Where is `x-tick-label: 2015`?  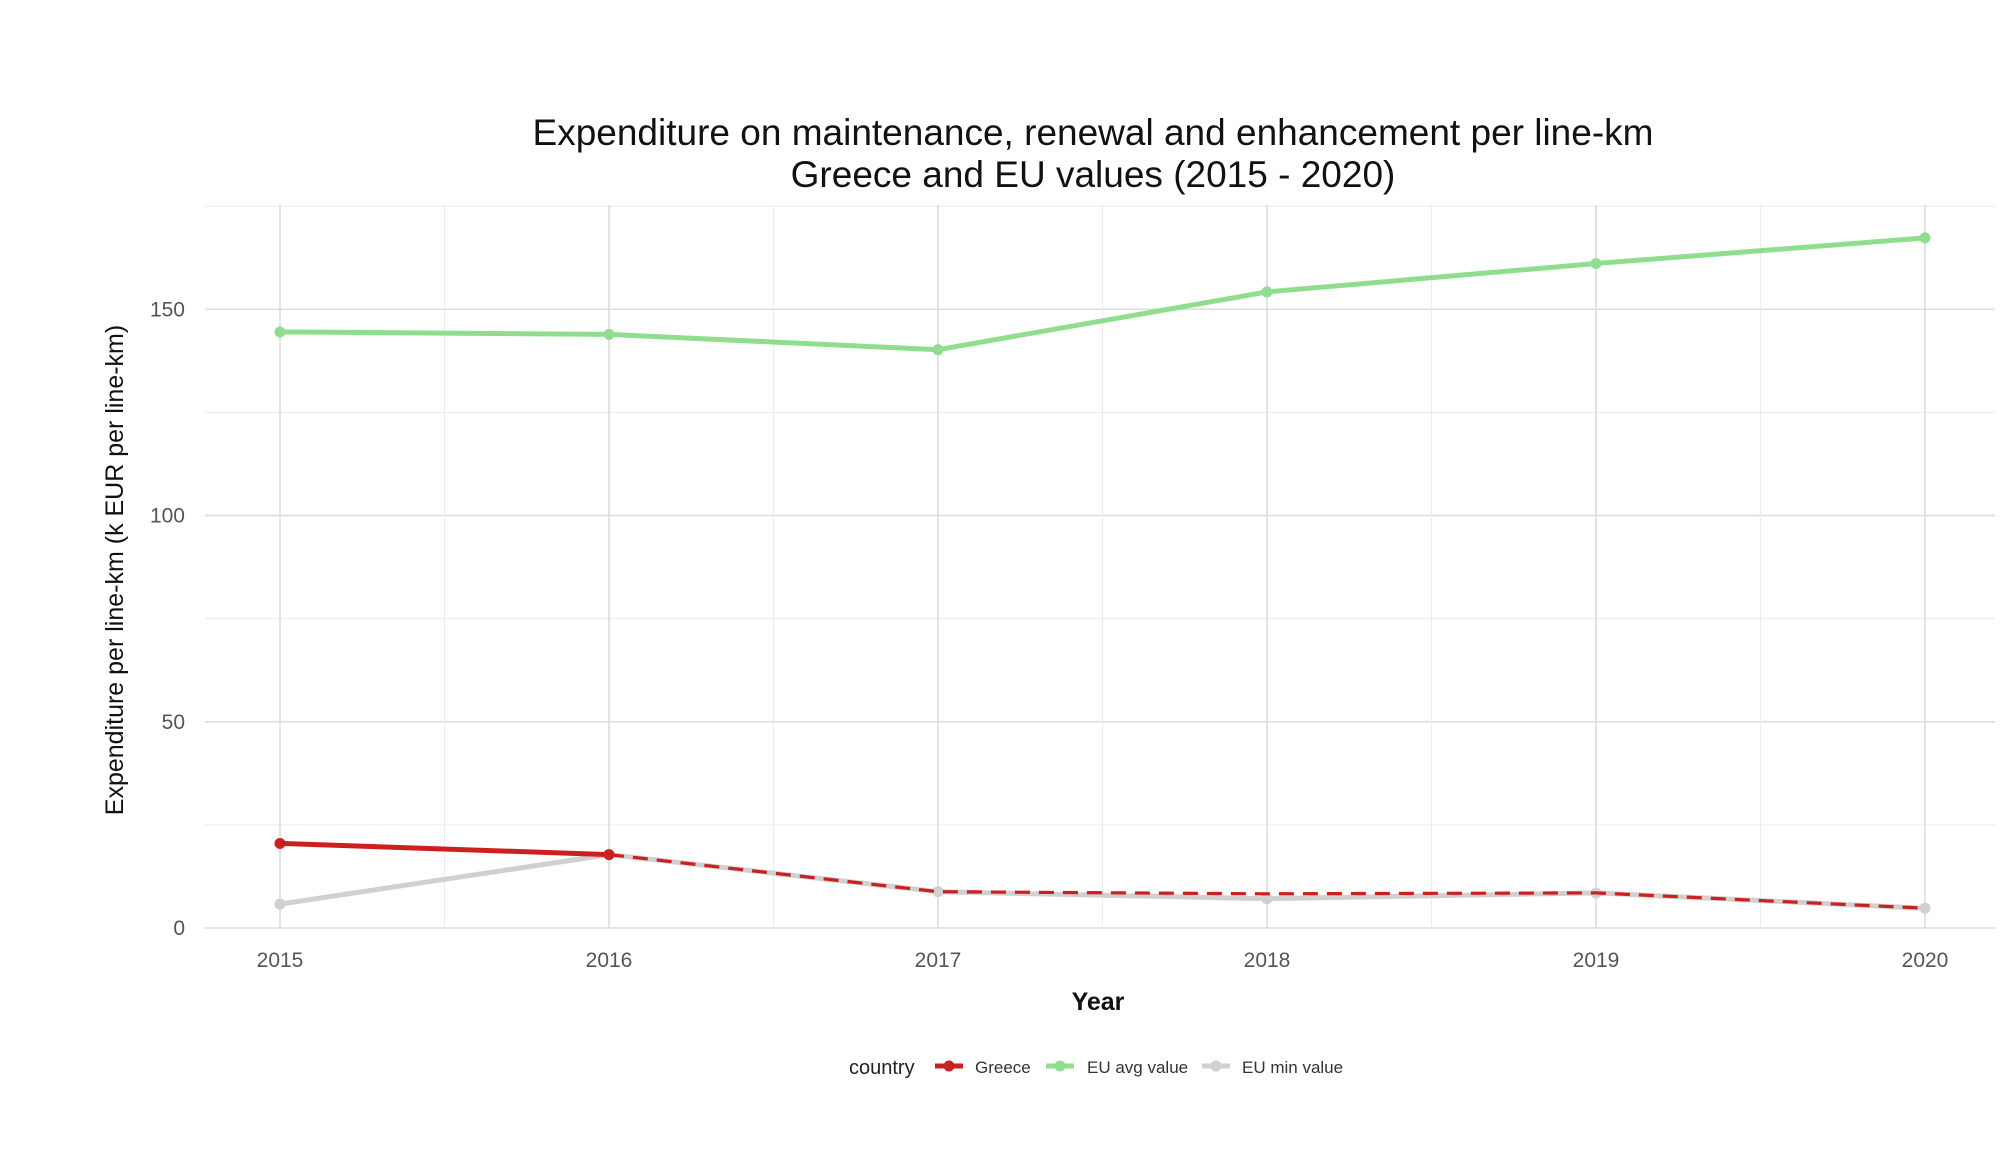 x-tick-label: 2015 is located at coordinates (280, 960).